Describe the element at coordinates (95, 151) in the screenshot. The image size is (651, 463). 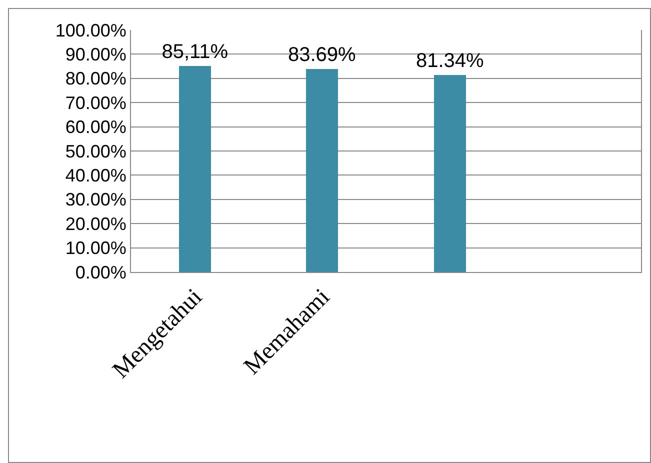
I see `y-tick-label: 50.00%` at that location.